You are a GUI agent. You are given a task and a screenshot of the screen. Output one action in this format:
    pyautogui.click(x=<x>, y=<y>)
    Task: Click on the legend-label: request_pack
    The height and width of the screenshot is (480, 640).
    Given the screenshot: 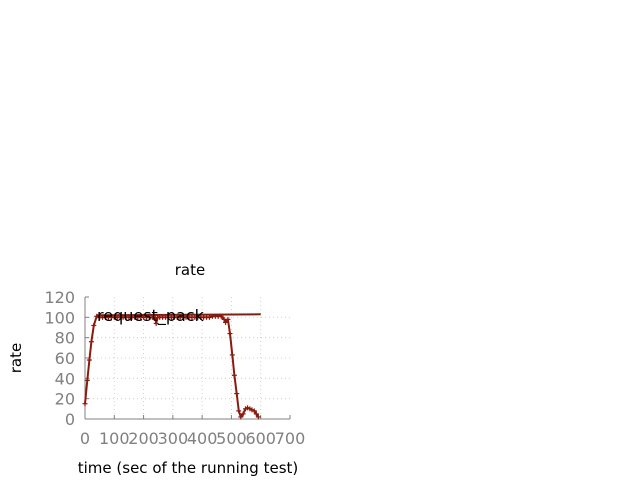 What is the action you would take?
    pyautogui.click(x=151, y=316)
    